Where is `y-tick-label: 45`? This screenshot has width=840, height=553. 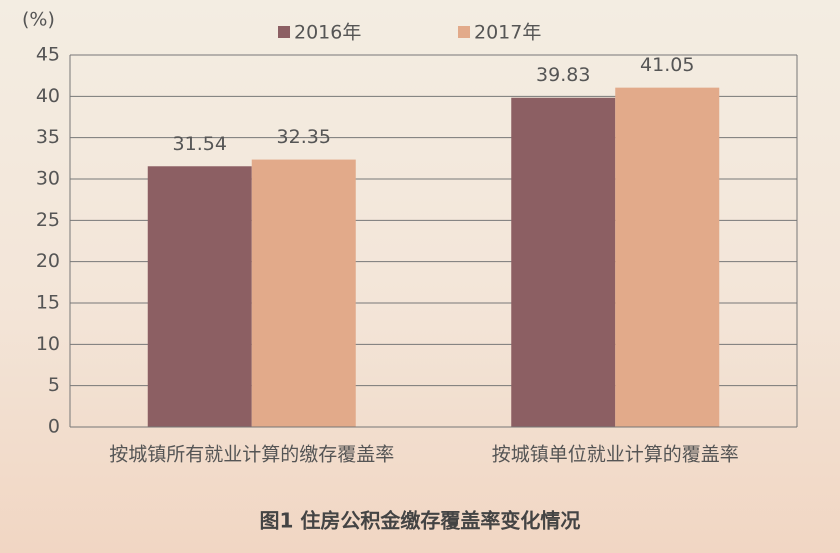 y-tick-label: 45 is located at coordinates (48, 55).